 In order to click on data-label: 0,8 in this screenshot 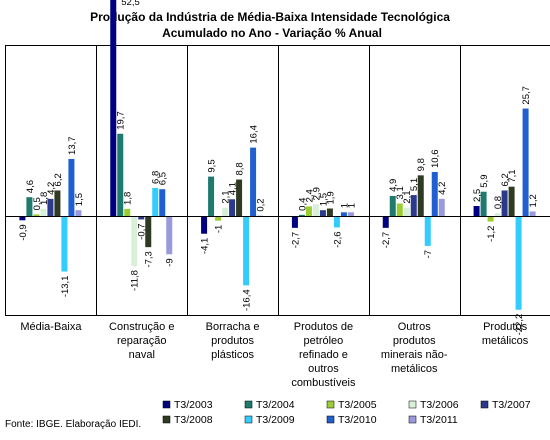, I will do `click(498, 202)`.